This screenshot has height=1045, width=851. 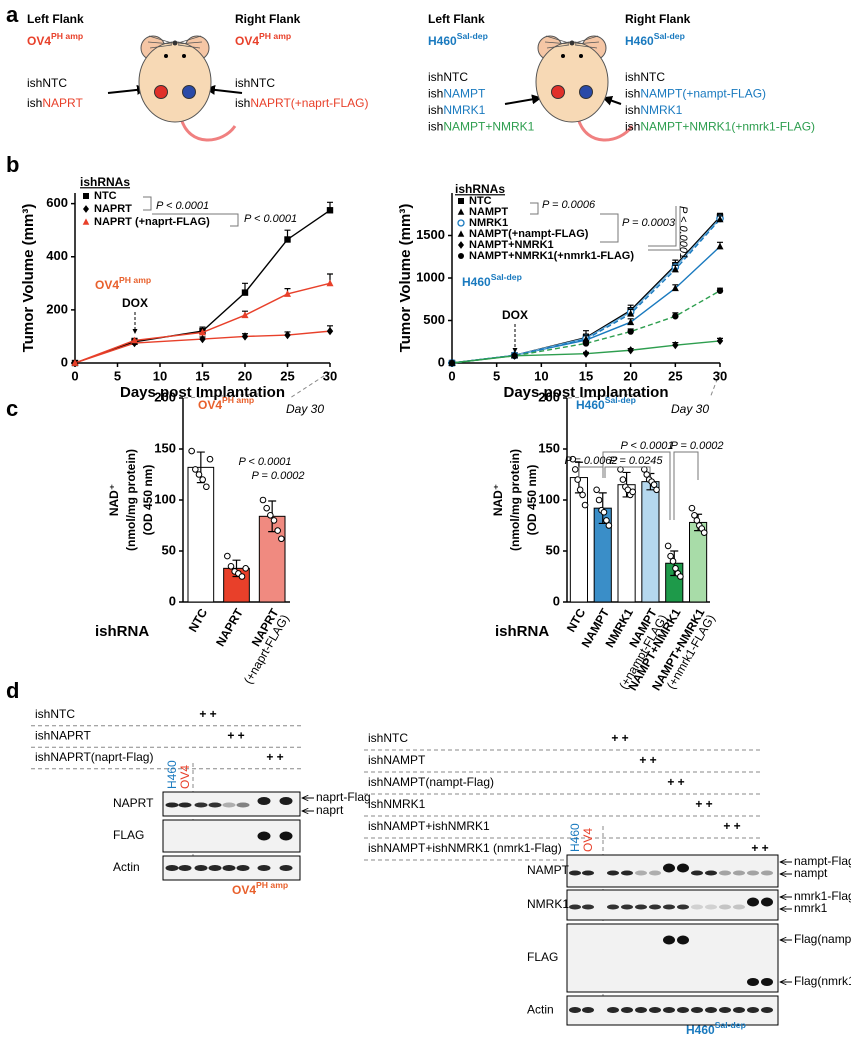 I want to click on p-value: P = 0.0002, so click(x=277, y=476).